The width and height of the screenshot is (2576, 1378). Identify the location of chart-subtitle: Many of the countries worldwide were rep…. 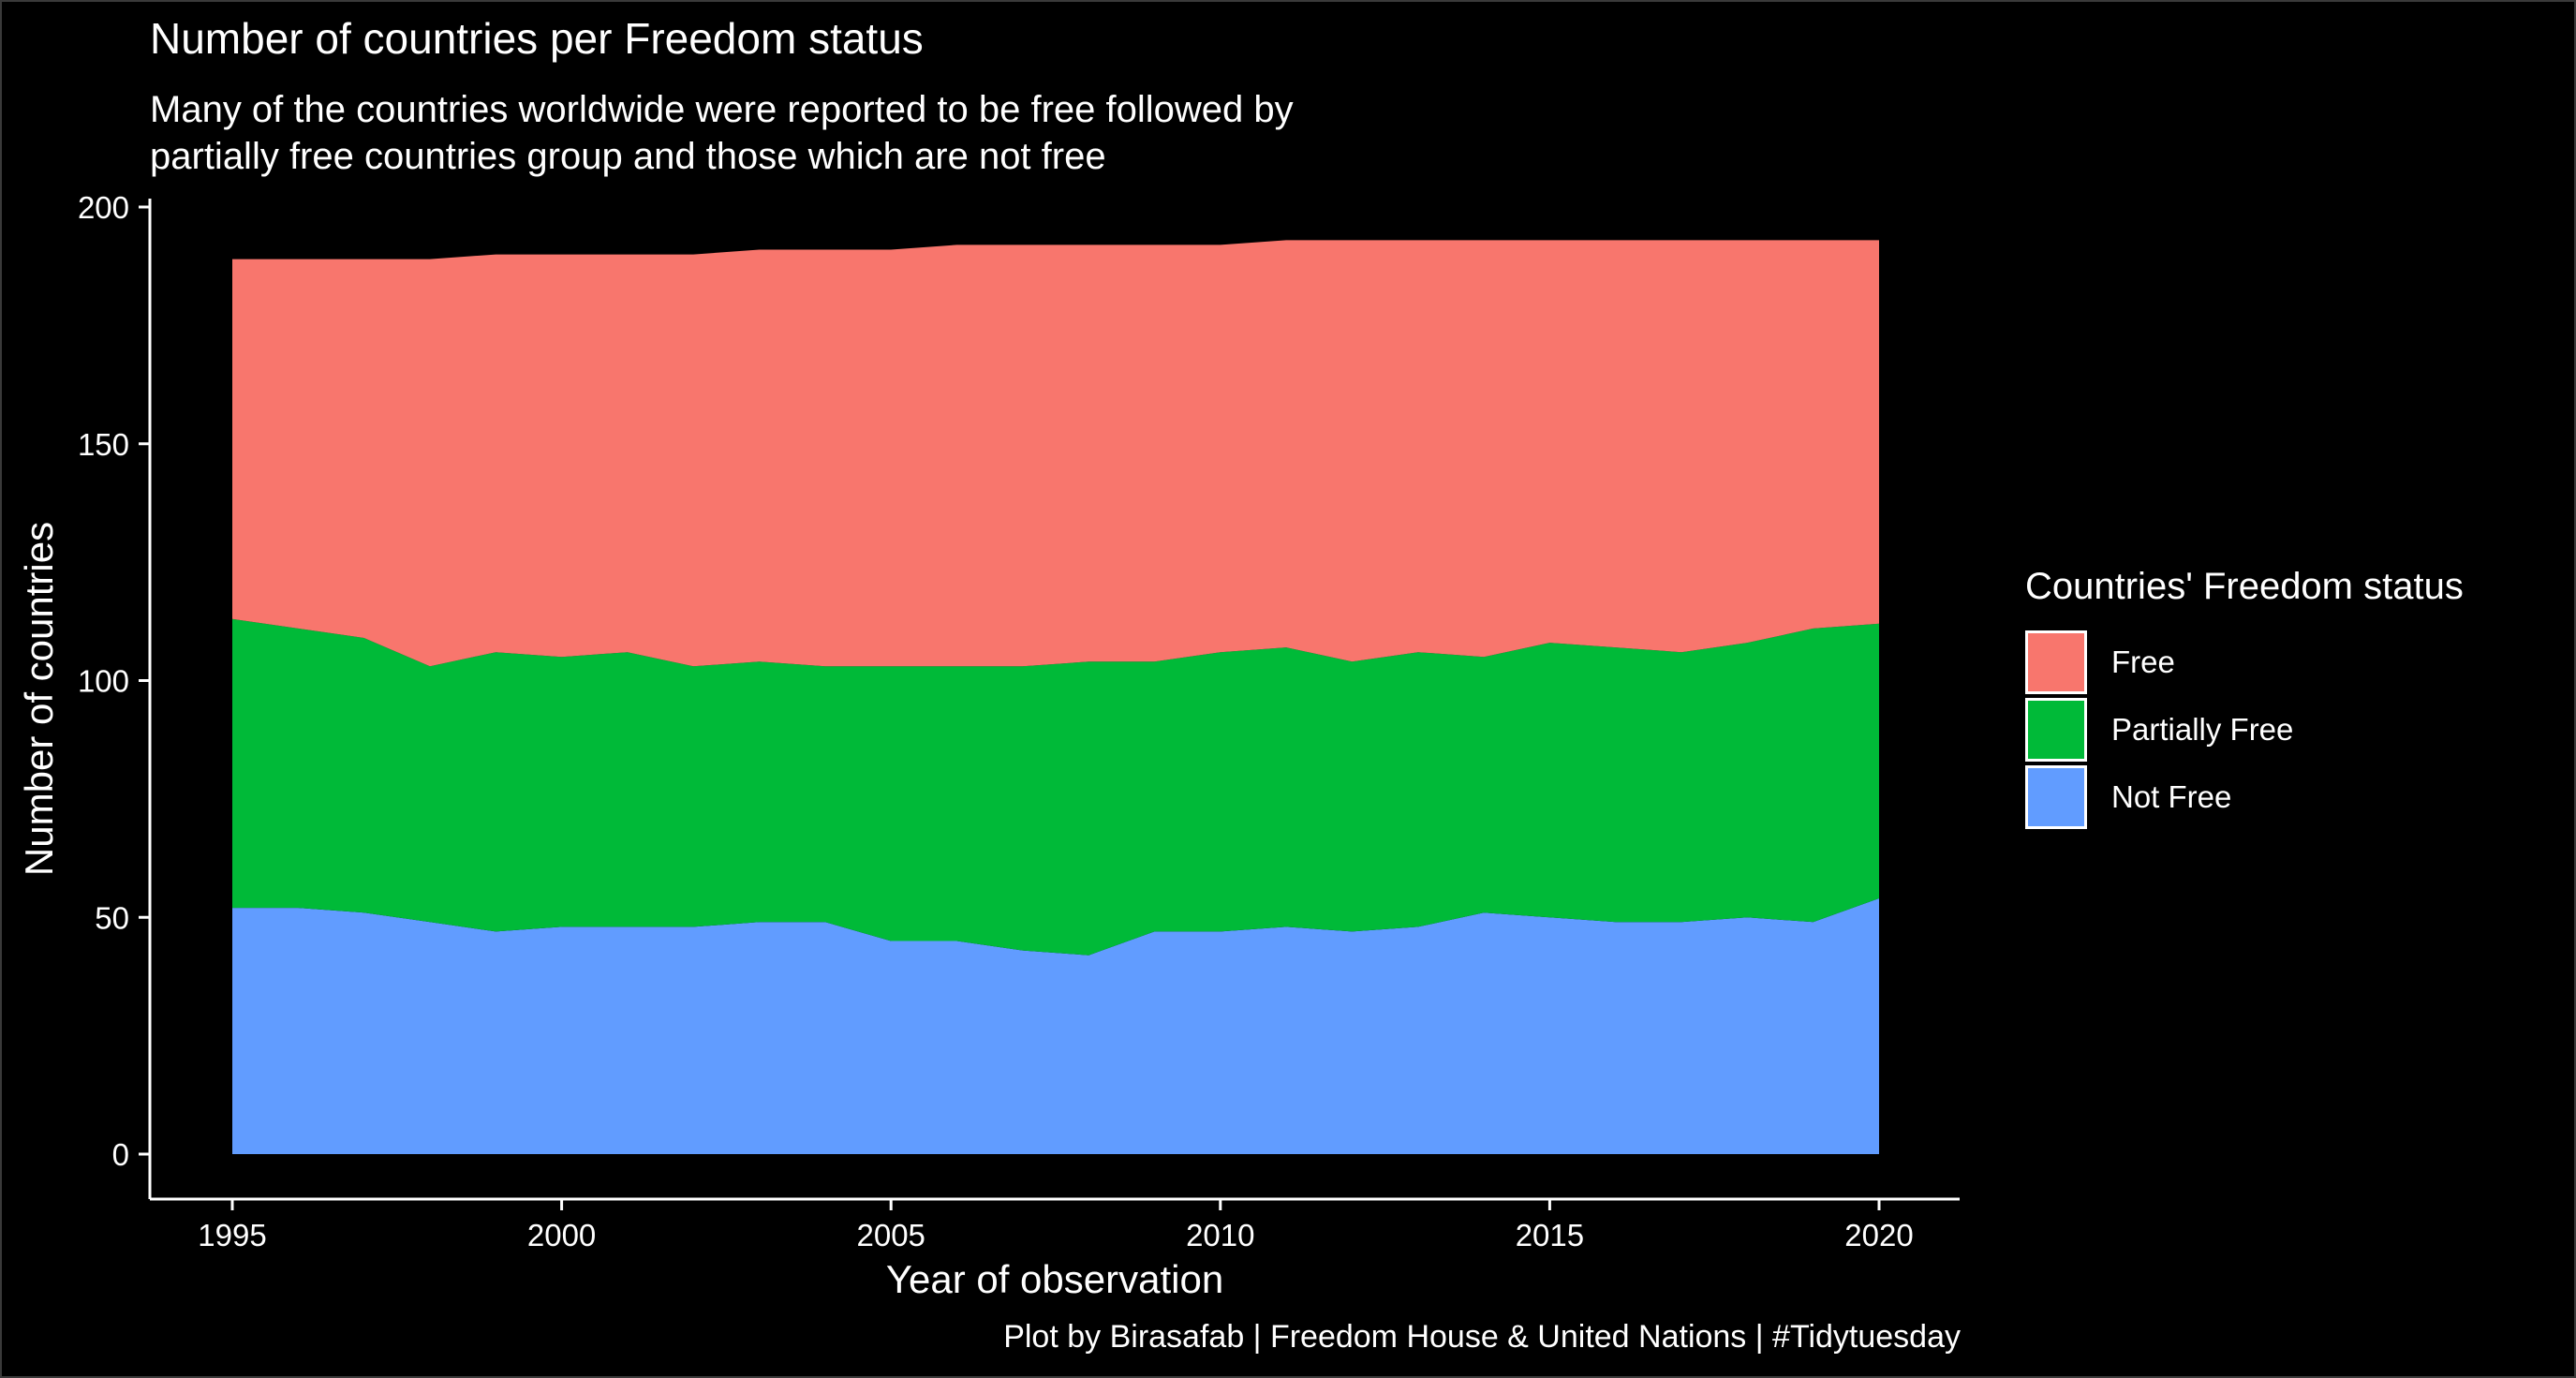
(722, 133).